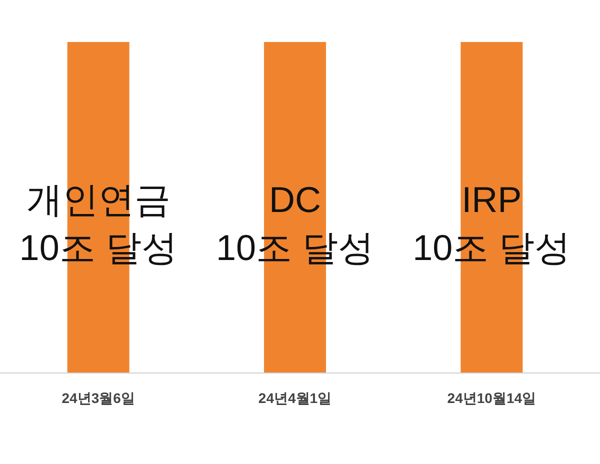 The height and width of the screenshot is (464, 600). What do you see at coordinates (491, 398) in the screenshot?
I see `x-tick-label: 24년10월14일` at bounding box center [491, 398].